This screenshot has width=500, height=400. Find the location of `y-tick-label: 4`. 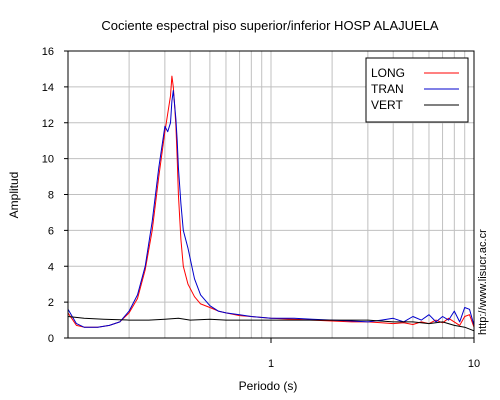

y-tick-label: 4 is located at coordinates (51, 267).